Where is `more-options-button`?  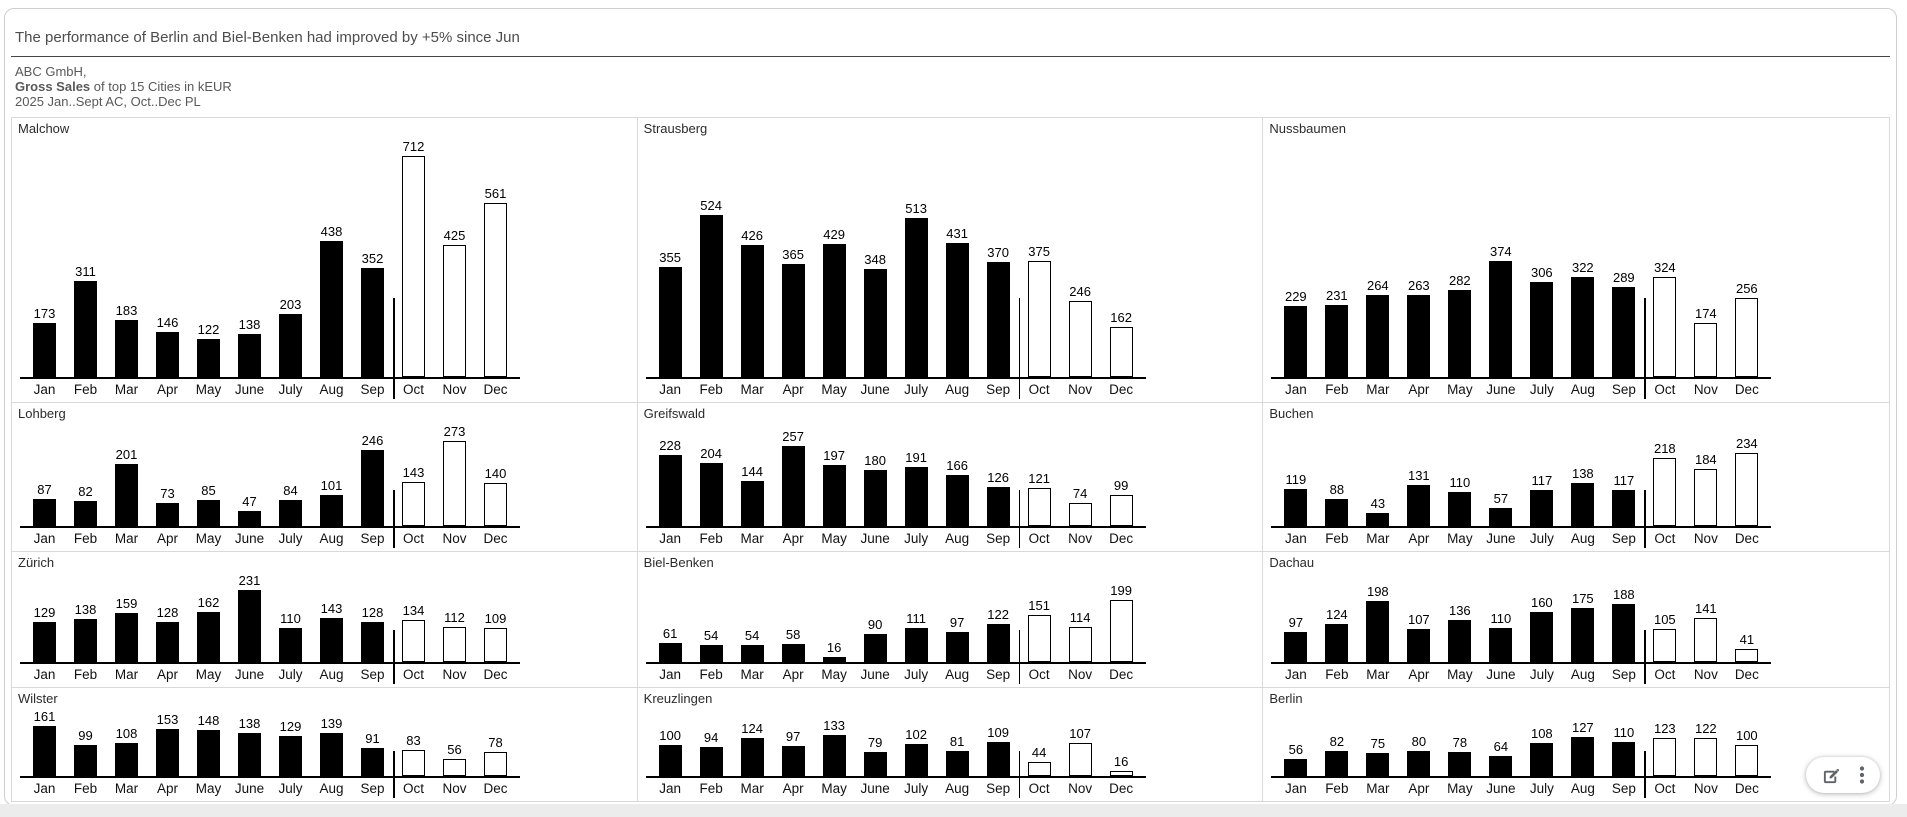 more-options-button is located at coordinates (1862, 775).